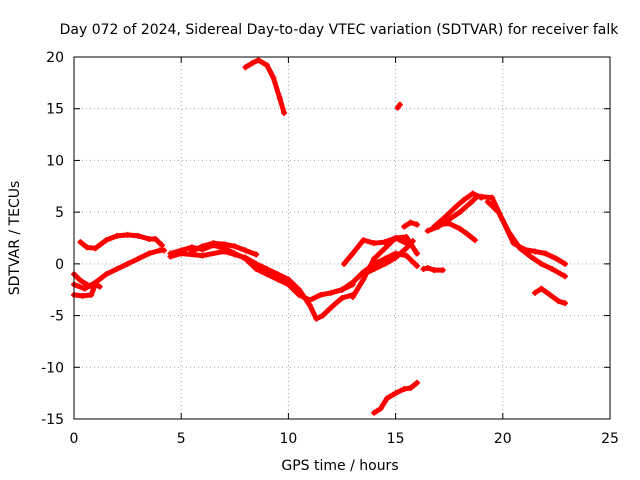 Image resolution: width=640 pixels, height=480 pixels. What do you see at coordinates (15, 238) in the screenshot?
I see `y-axis-title: SDTVAR / TECUs` at bounding box center [15, 238].